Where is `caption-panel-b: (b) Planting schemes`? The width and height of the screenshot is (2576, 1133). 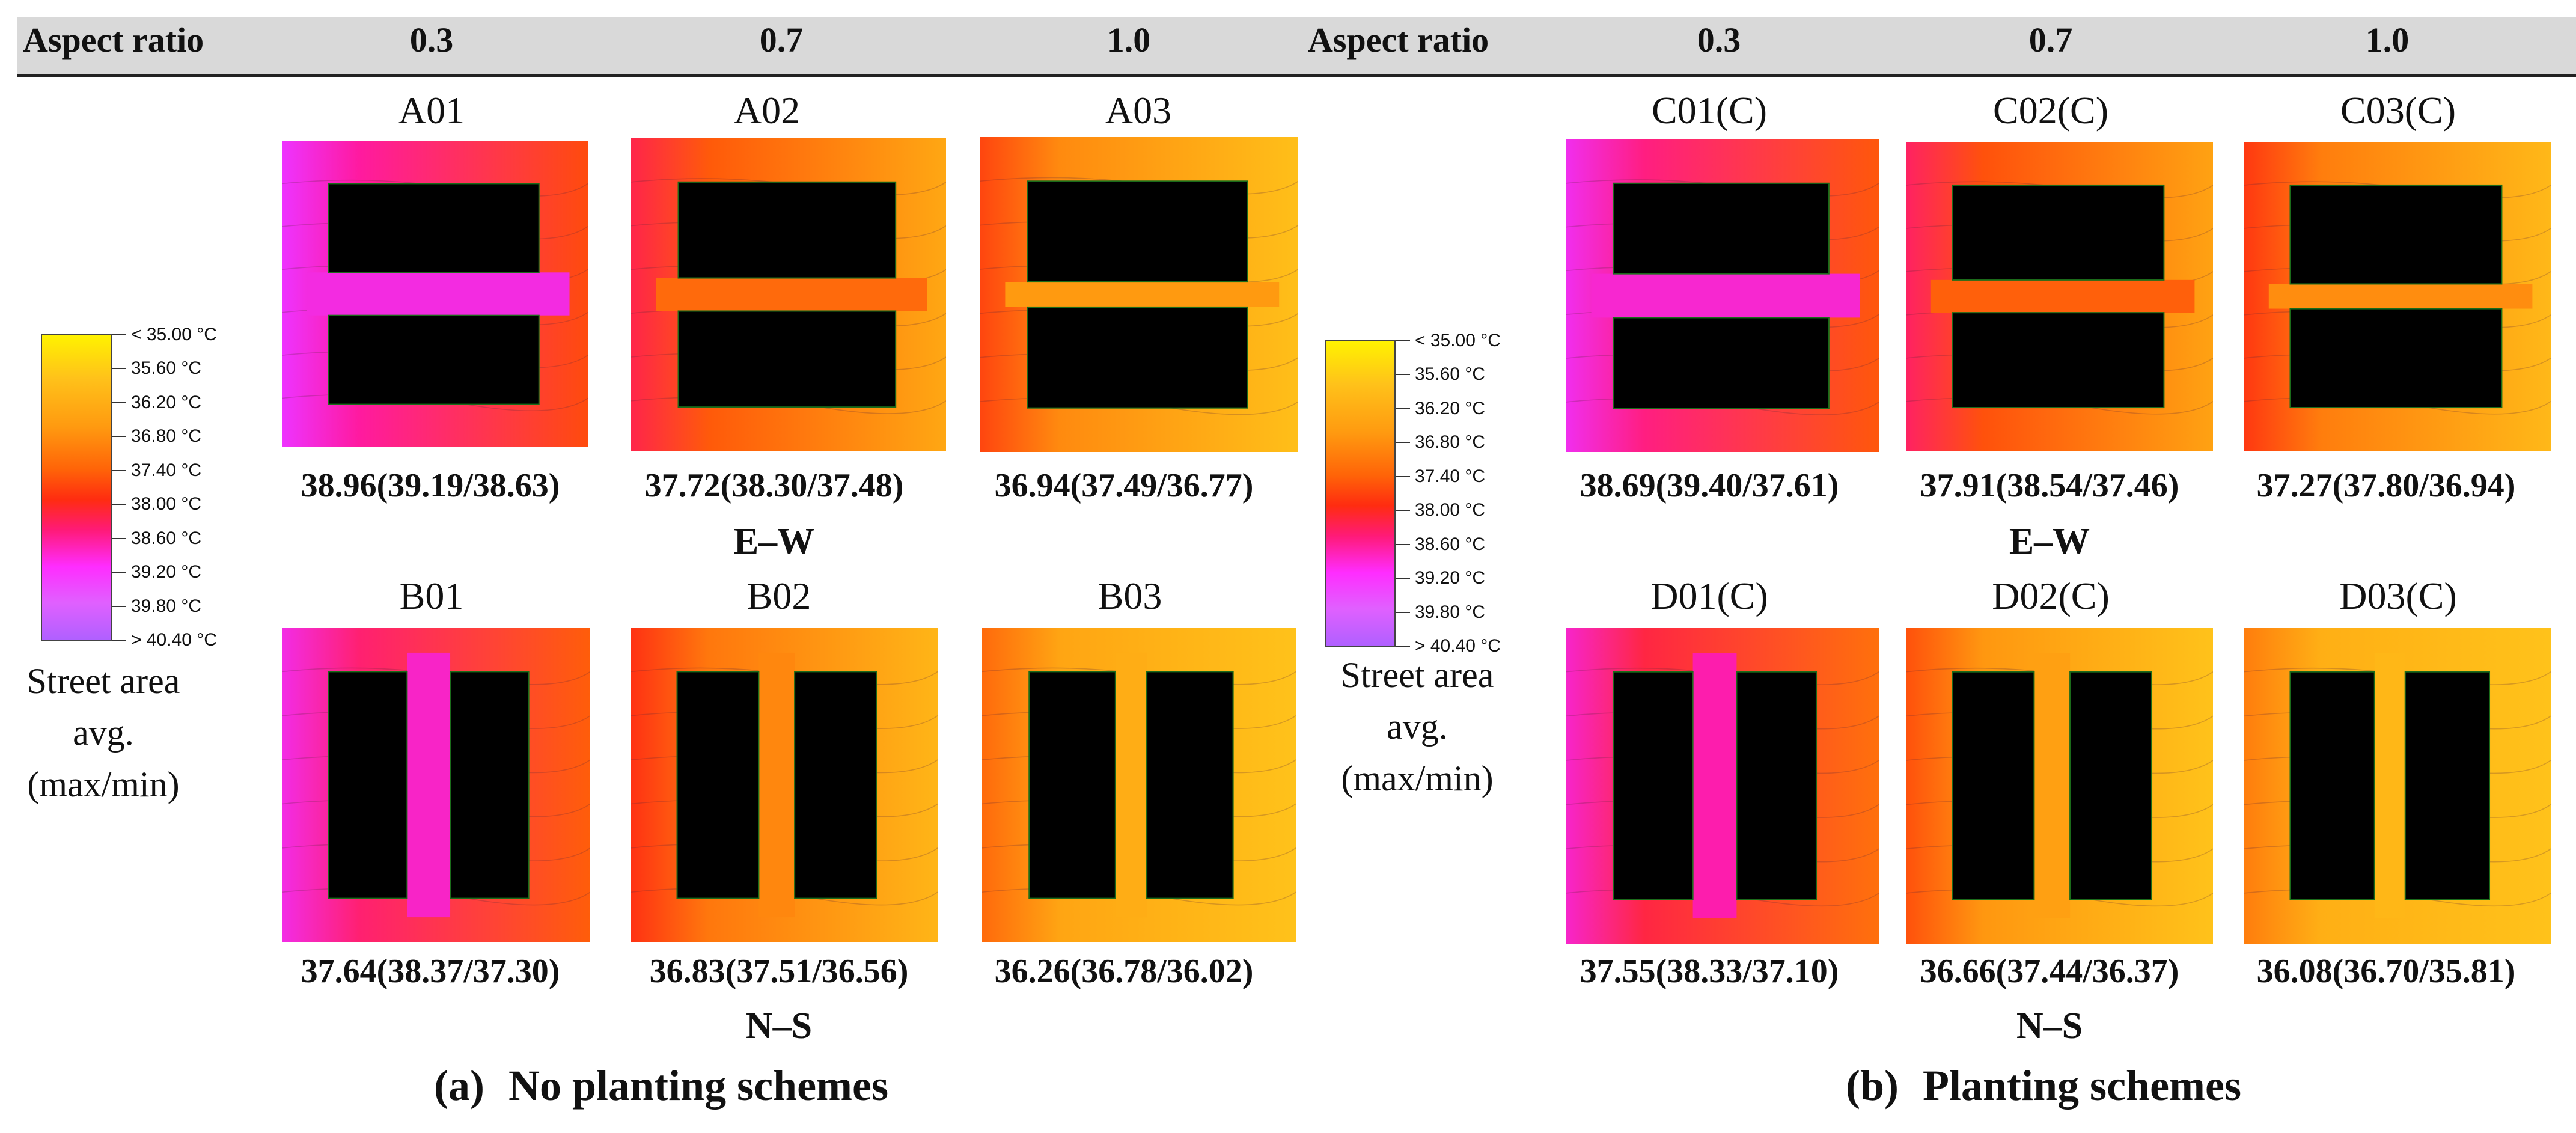 caption-panel-b: (b) Planting schemes is located at coordinates (2043, 1085).